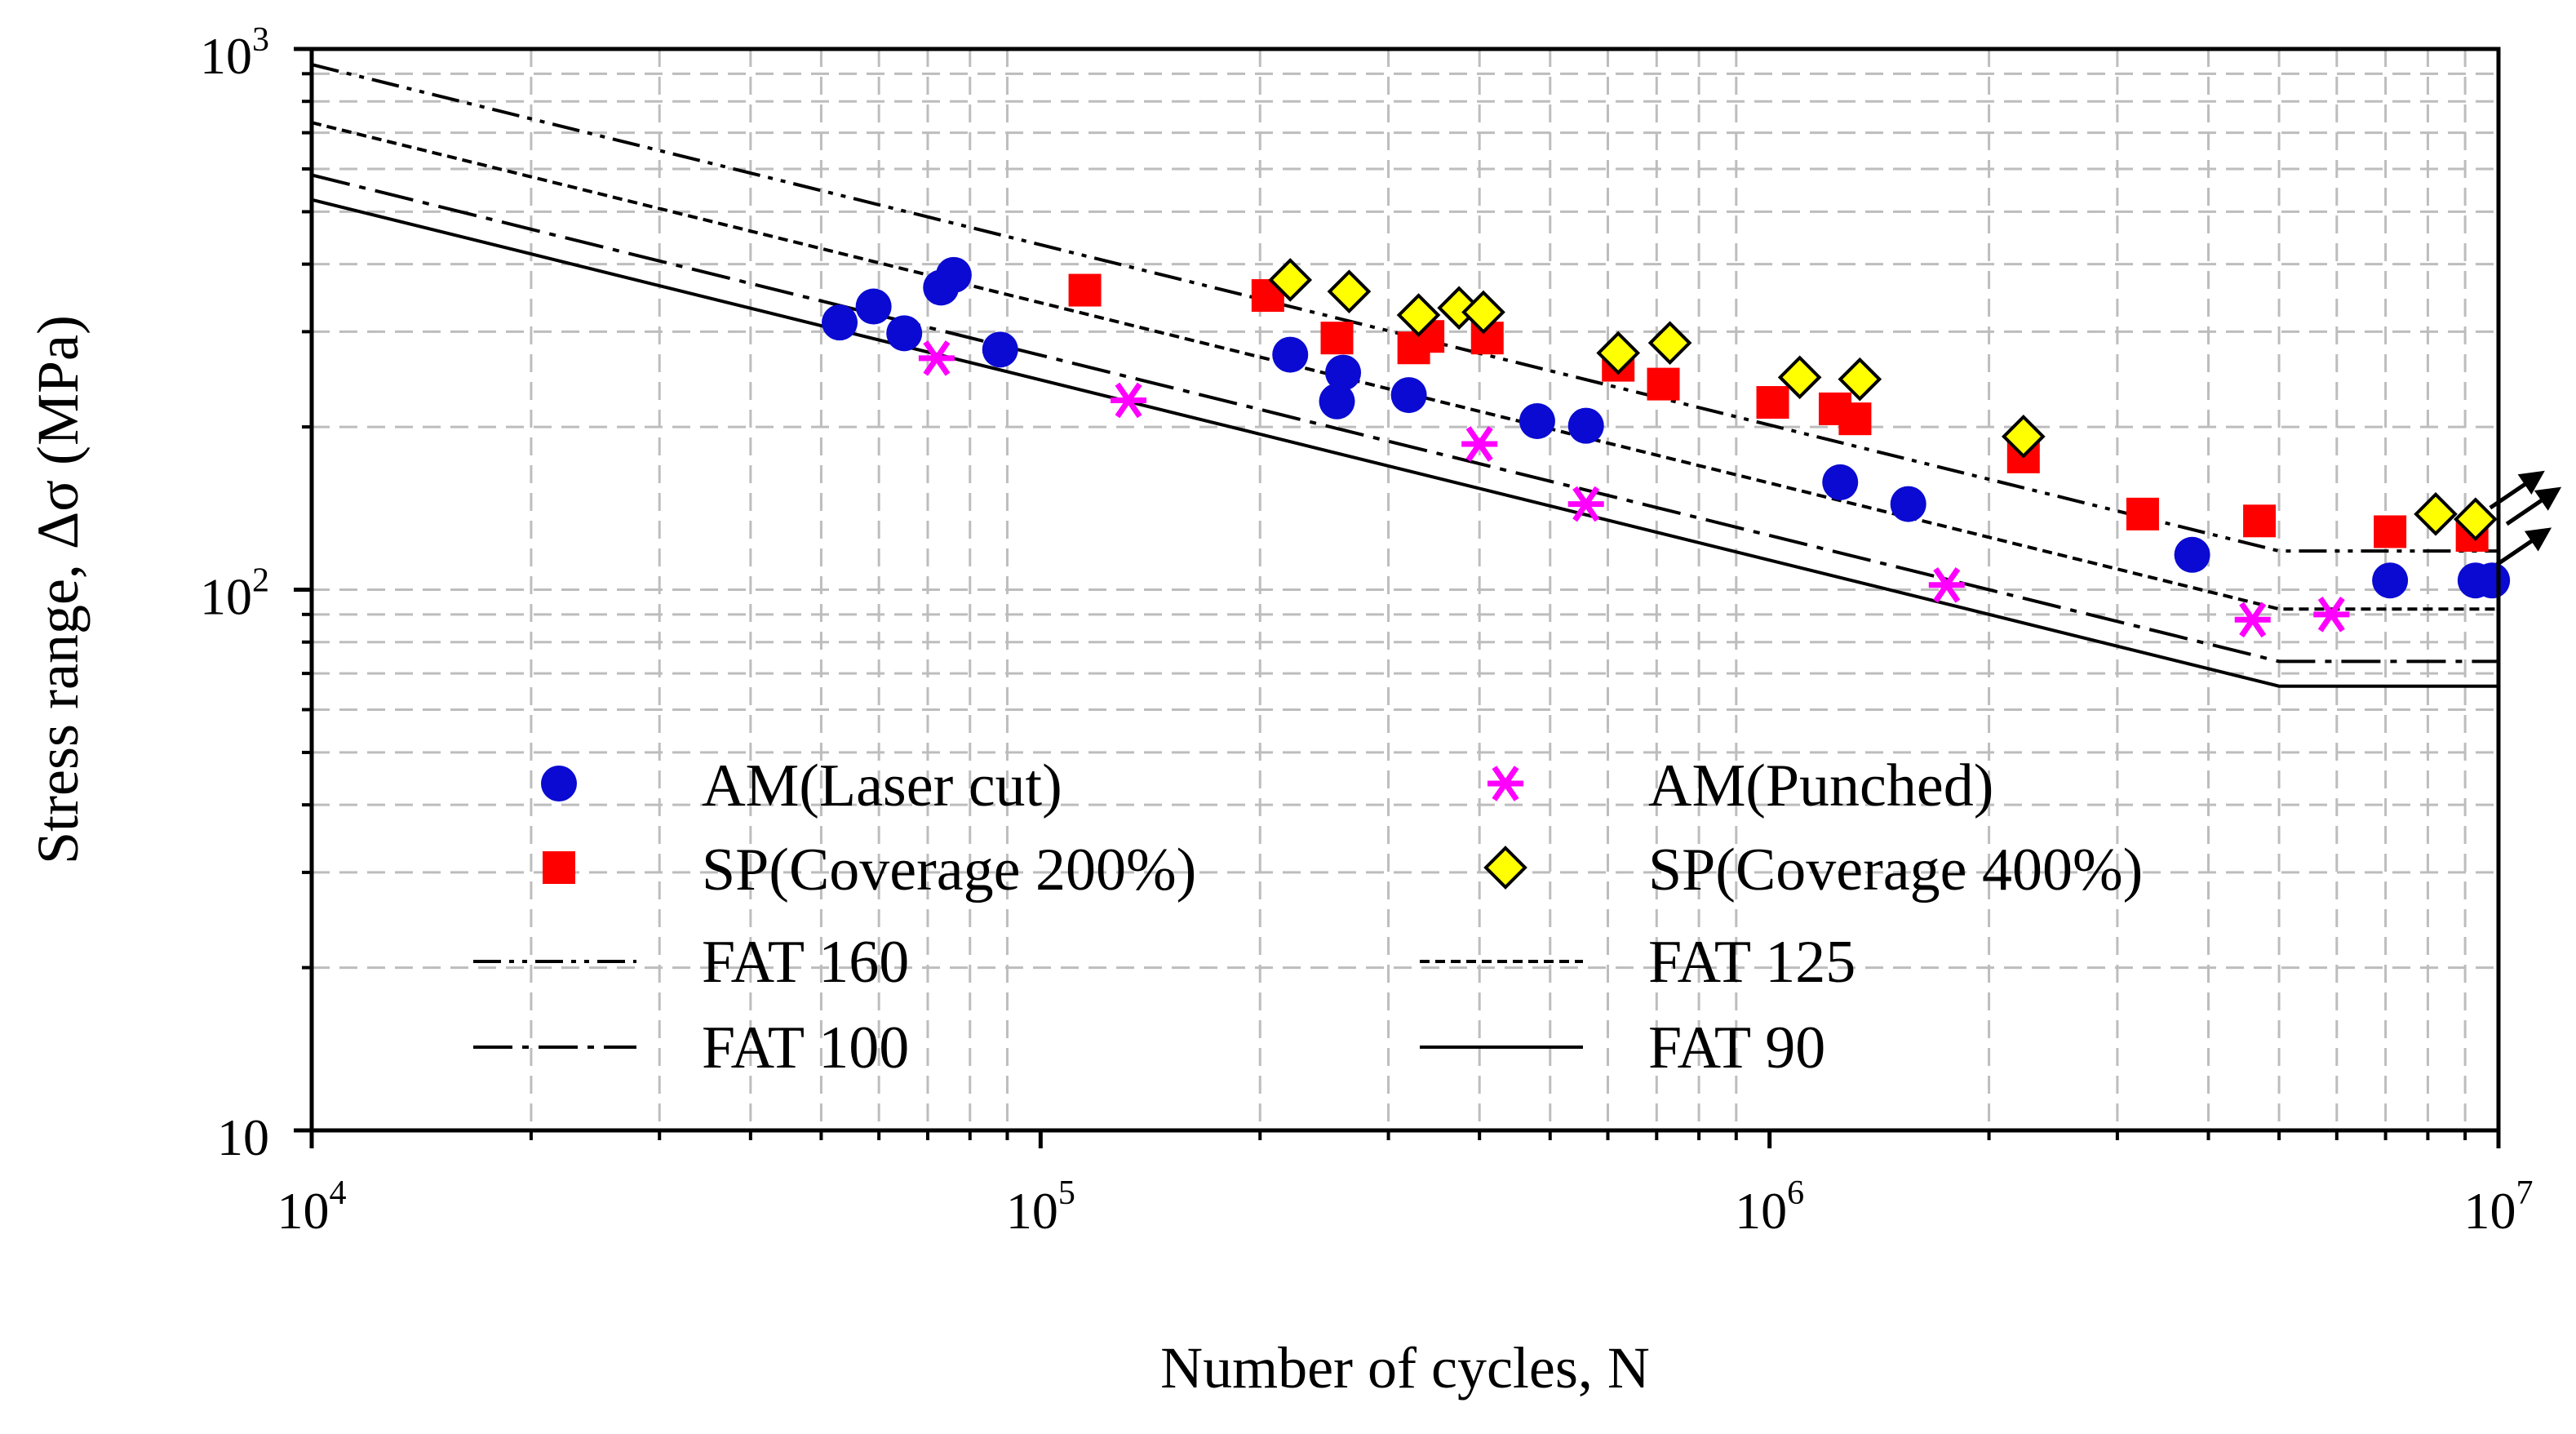  Describe the element at coordinates (805, 1047) in the screenshot. I see `legend-label: FAT 100` at that location.